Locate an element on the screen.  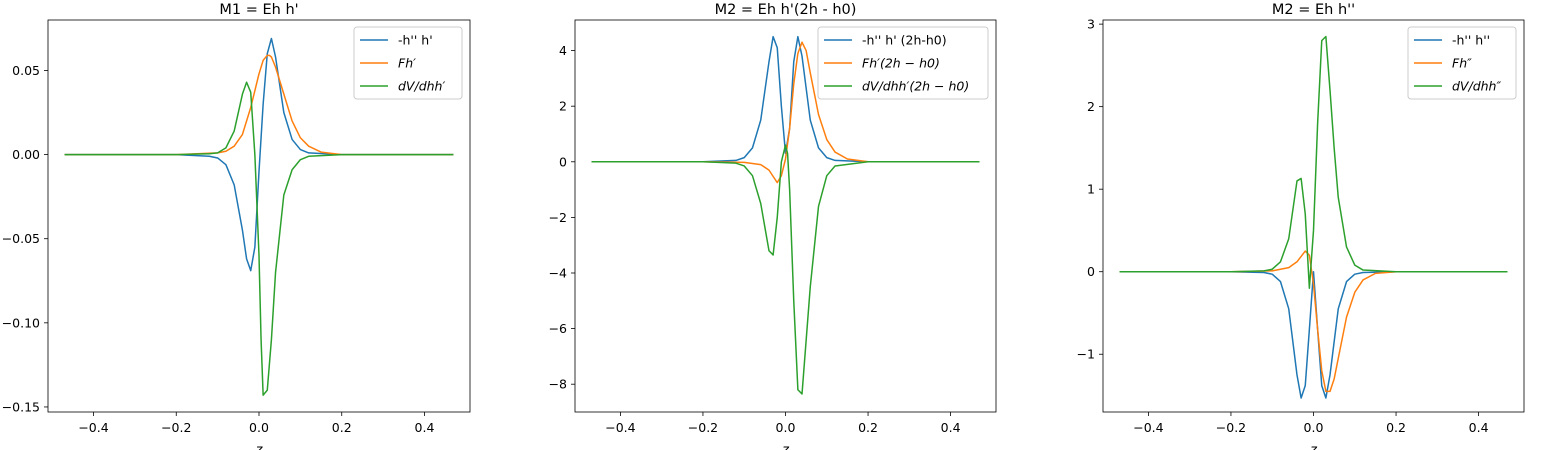
legend-label-1: -h'' h'' is located at coordinates (1471, 40).